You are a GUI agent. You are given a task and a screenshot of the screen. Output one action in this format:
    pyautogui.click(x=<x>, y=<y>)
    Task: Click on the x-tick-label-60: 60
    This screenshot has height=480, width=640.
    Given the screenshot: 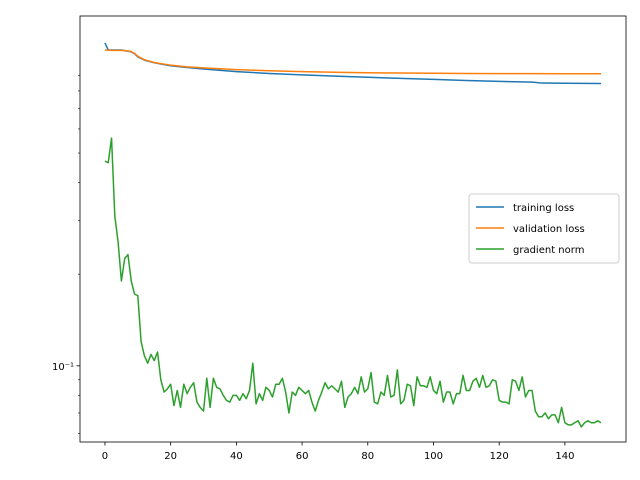 What is the action you would take?
    pyautogui.click(x=302, y=456)
    